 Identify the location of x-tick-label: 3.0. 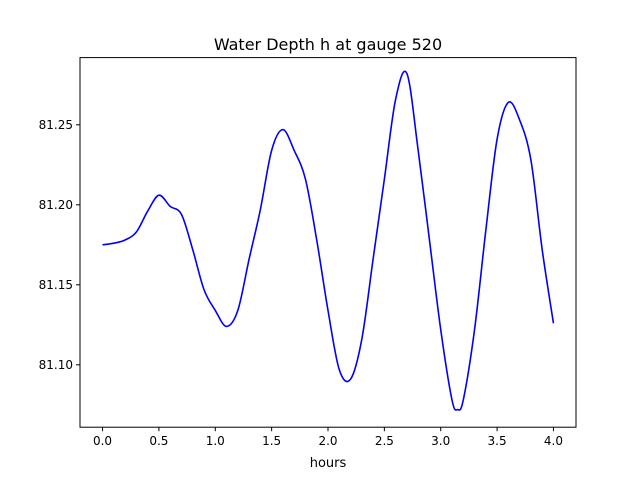
(440, 441).